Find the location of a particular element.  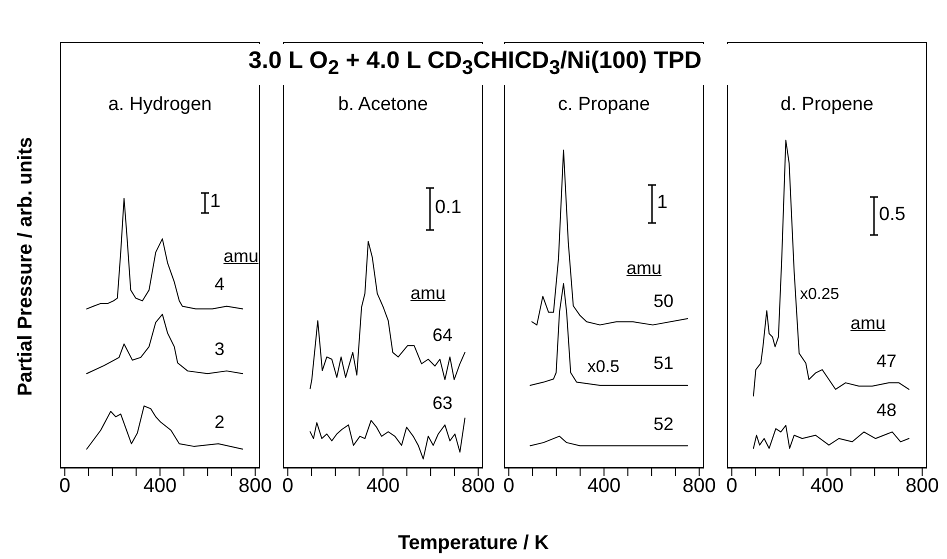

y-axis-title: Partial Pressure / arb. units is located at coordinates (25, 266).